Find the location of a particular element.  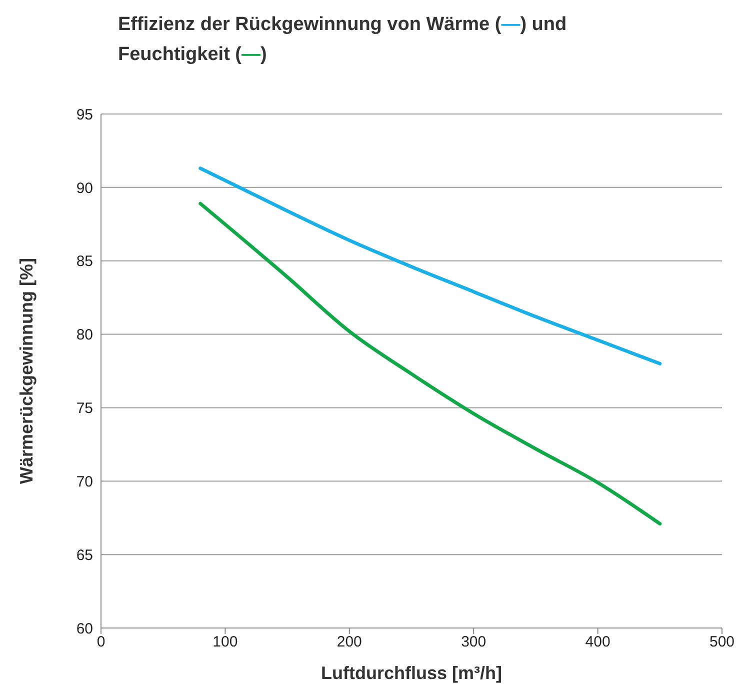

x-tick-label: 300 is located at coordinates (473, 642).